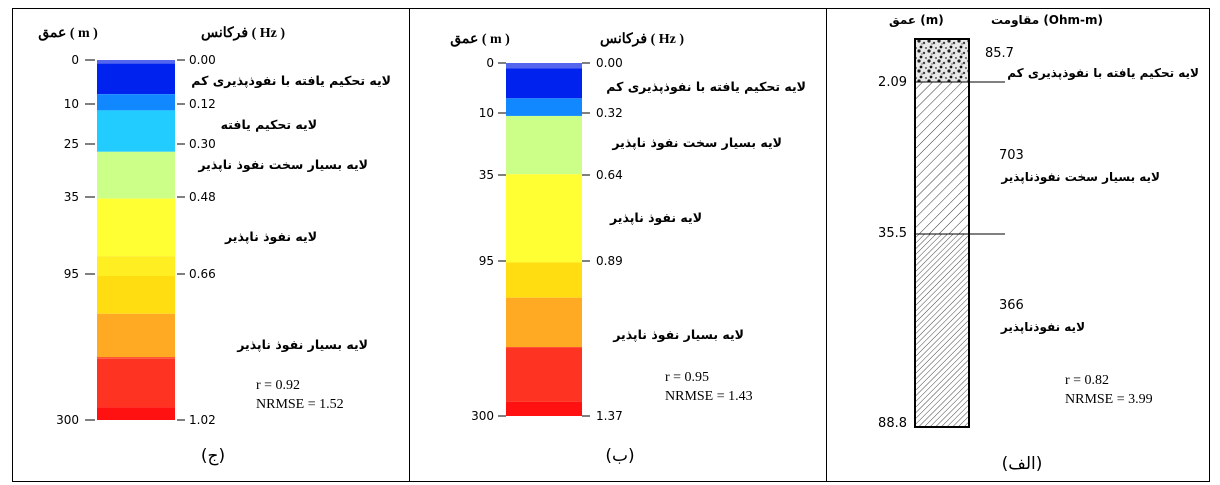 The height and width of the screenshot is (485, 1220). I want to click on freq-tick: 1.02, so click(202, 420).